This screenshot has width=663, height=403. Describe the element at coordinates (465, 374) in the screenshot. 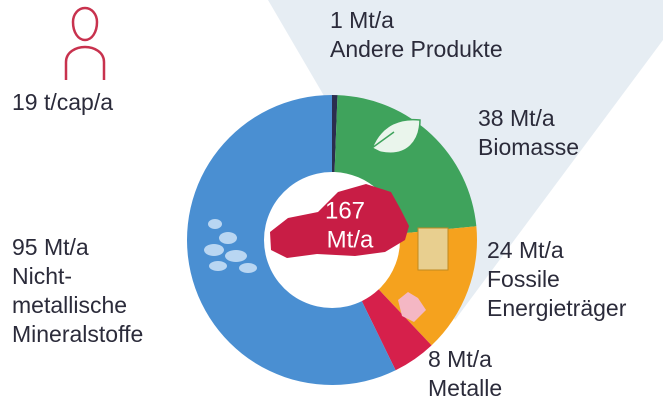

I see `segment-label: 8 Mt/a Metalle` at that location.